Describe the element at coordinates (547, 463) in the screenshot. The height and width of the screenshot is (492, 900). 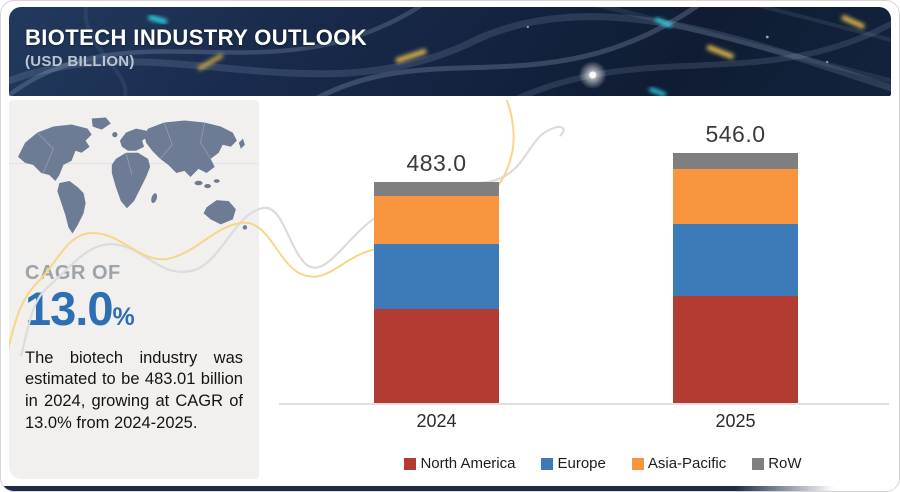
I see `legend-swatch-europe` at that location.